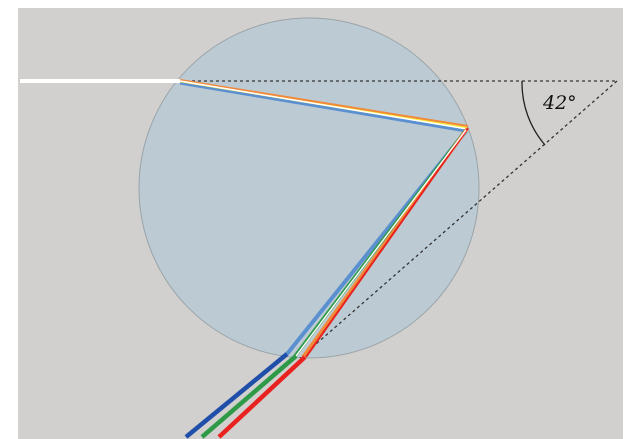  I want to click on exiting-ray-bundle, so click(245, 395).